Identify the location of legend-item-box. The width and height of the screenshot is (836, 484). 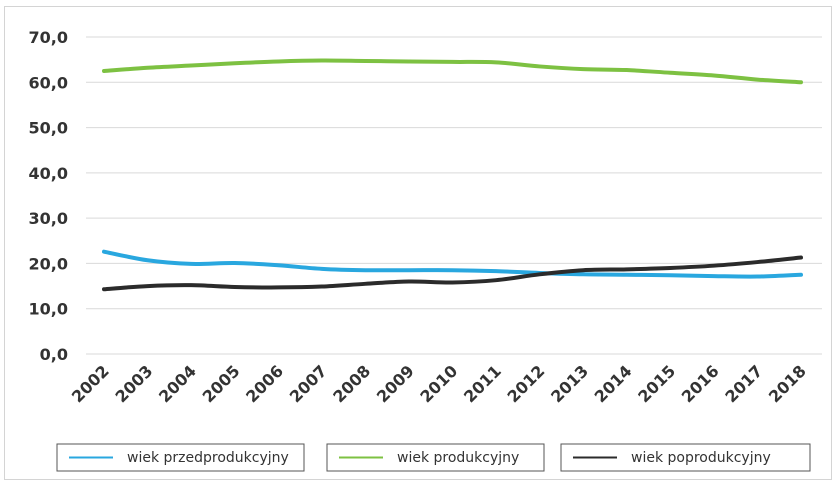
(435, 457).